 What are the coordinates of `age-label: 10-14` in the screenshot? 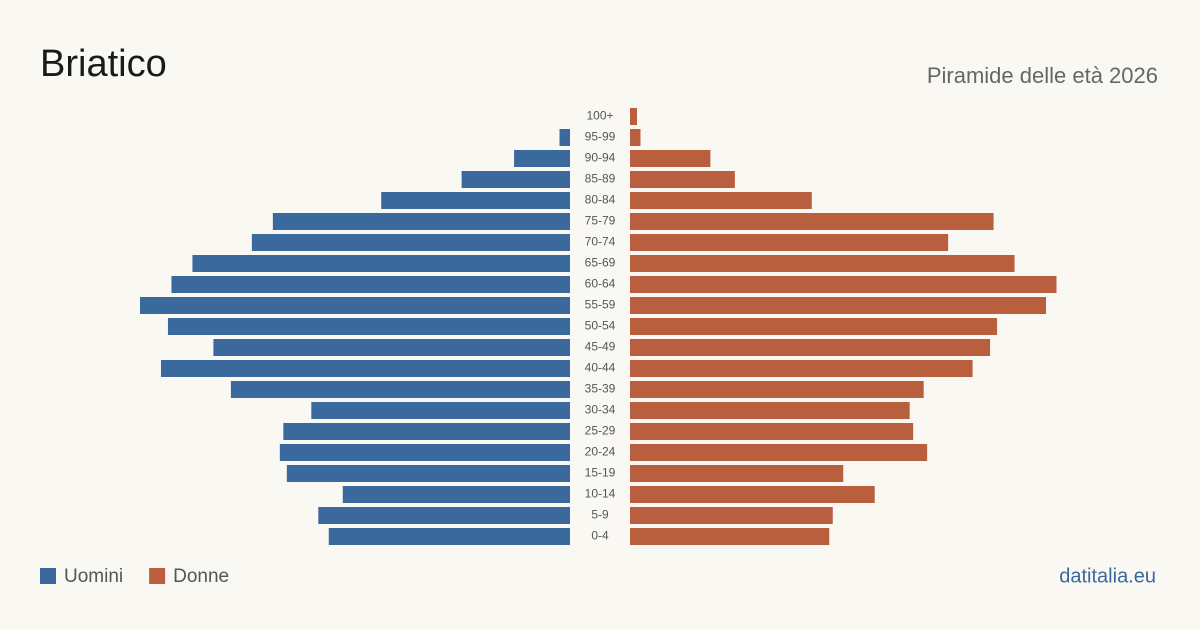 It's located at (600, 494).